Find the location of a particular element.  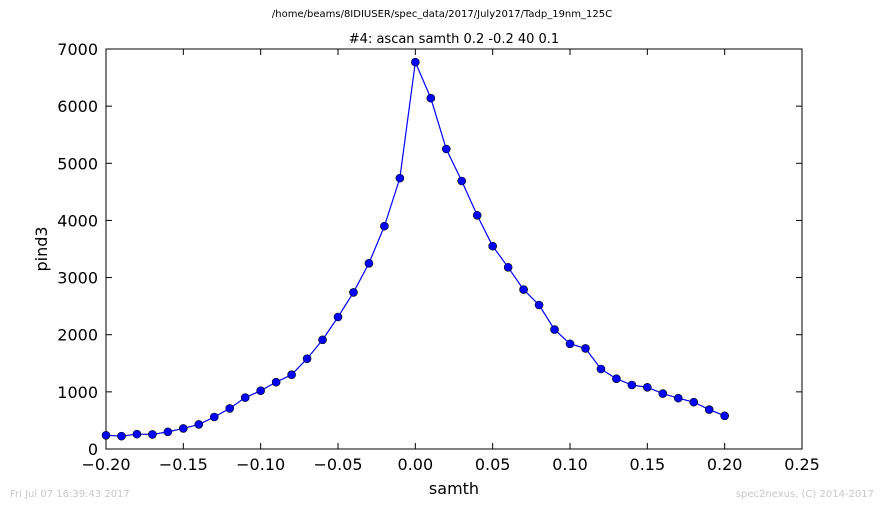

x-tick-label: 0.25 is located at coordinates (802, 464).